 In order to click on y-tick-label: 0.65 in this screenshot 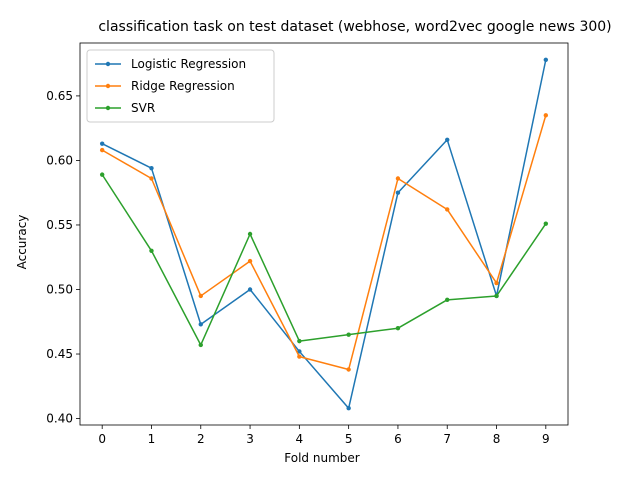, I will do `click(59, 96)`.